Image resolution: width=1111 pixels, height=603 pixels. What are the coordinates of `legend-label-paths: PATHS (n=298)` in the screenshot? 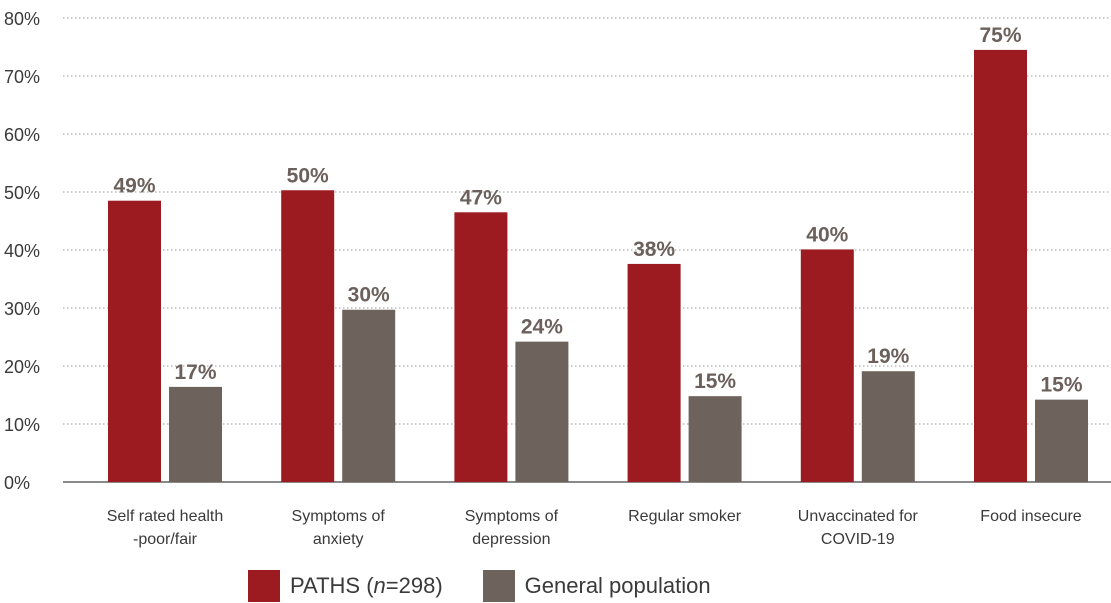 It's located at (366, 585).